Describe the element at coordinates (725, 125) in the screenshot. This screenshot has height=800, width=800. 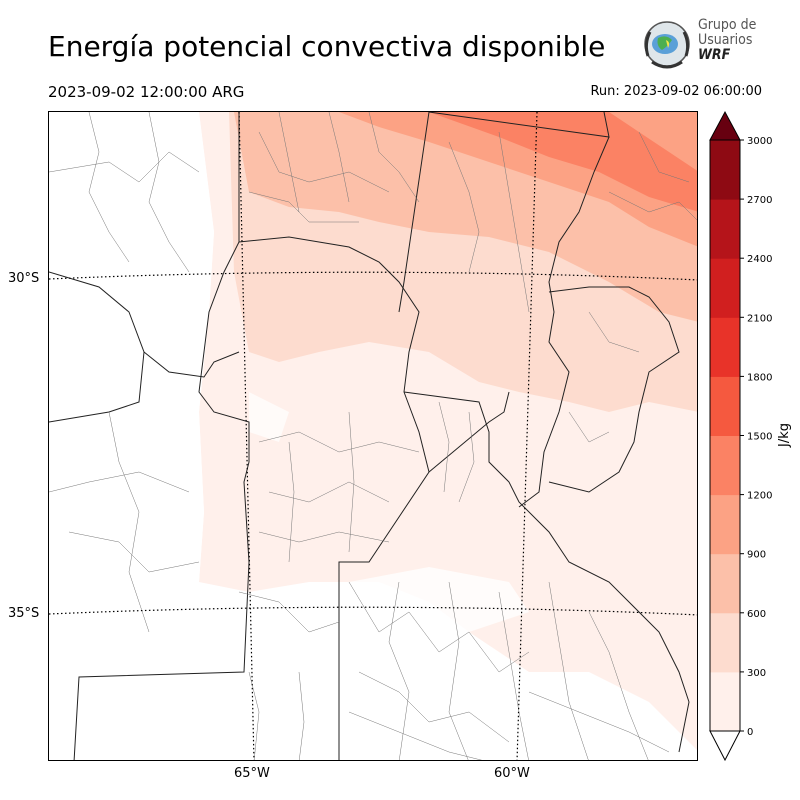
I see `colorbar-top-extension` at that location.